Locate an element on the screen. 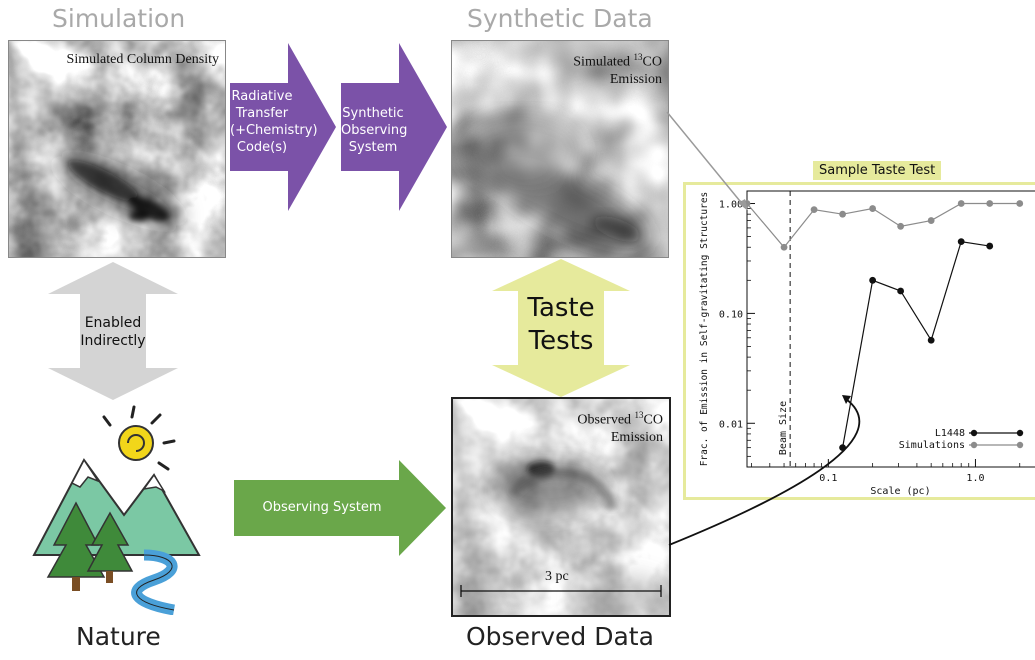 The width and height of the screenshot is (1035, 660). synthetic-image: Simulated 13CO Emission is located at coordinates (560, 149).